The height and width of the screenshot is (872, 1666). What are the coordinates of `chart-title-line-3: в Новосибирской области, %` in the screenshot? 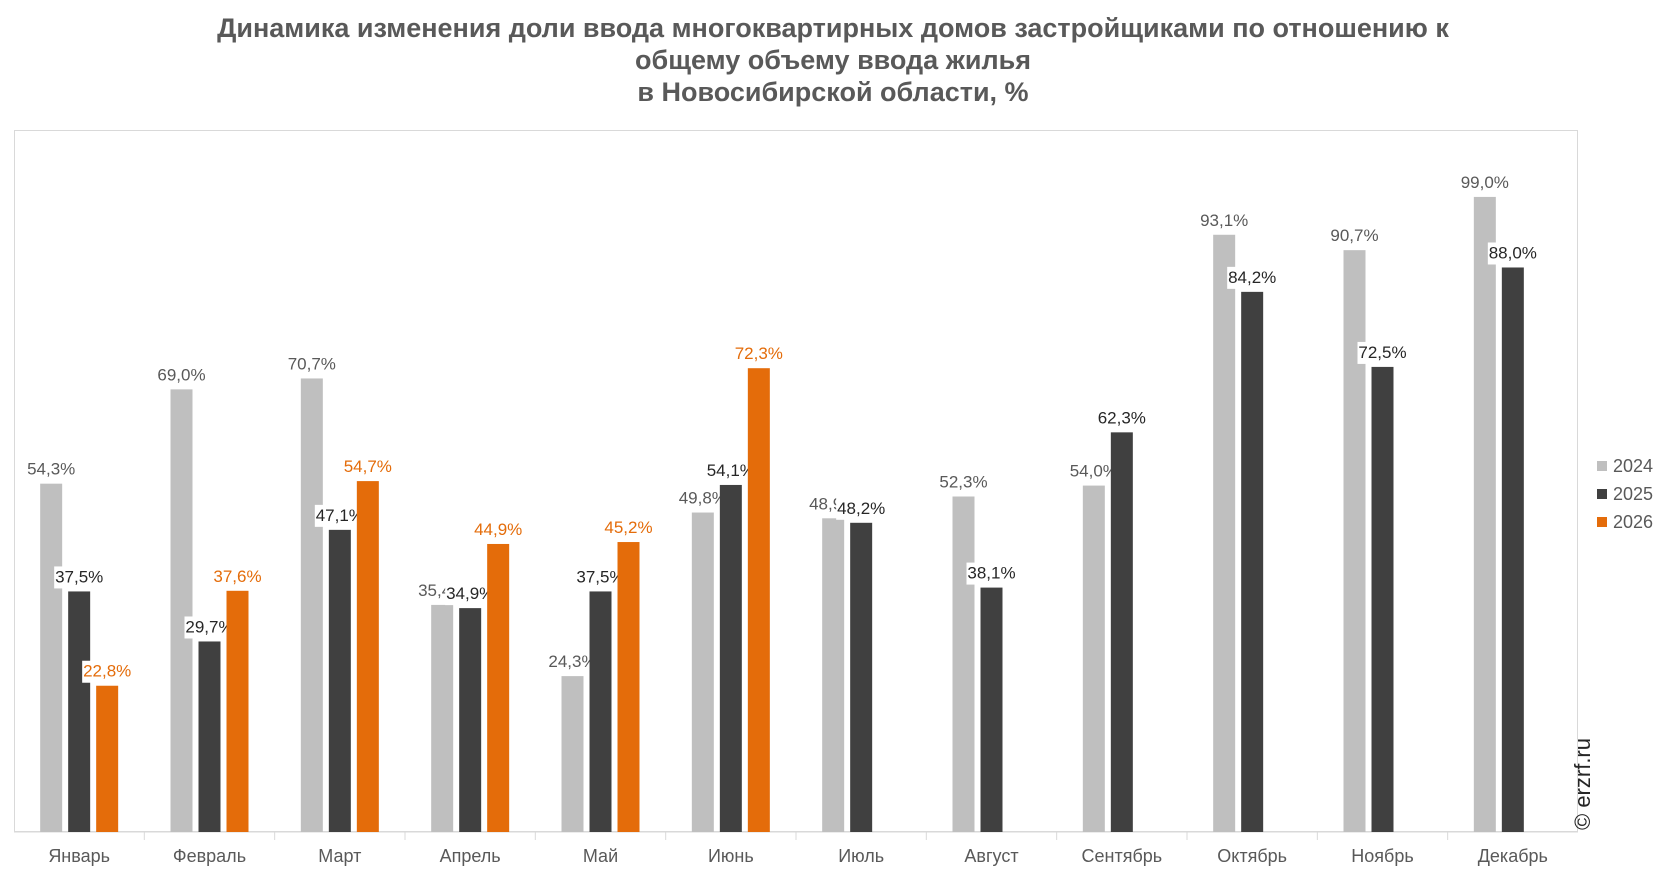 It's located at (833, 92).